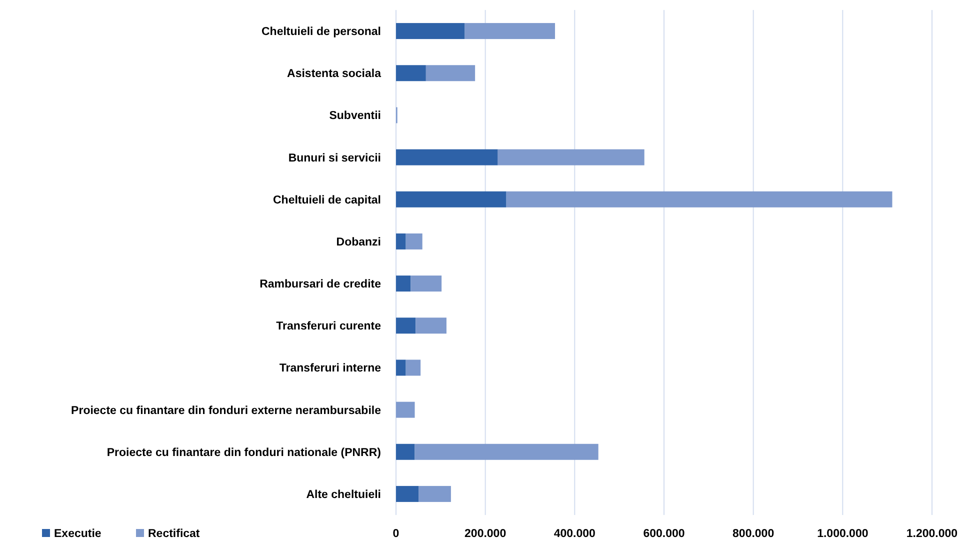 Image resolution: width=964 pixels, height=542 pixels. Describe the element at coordinates (932, 534) in the screenshot. I see `x-tick-label: 1.200.000` at that location.